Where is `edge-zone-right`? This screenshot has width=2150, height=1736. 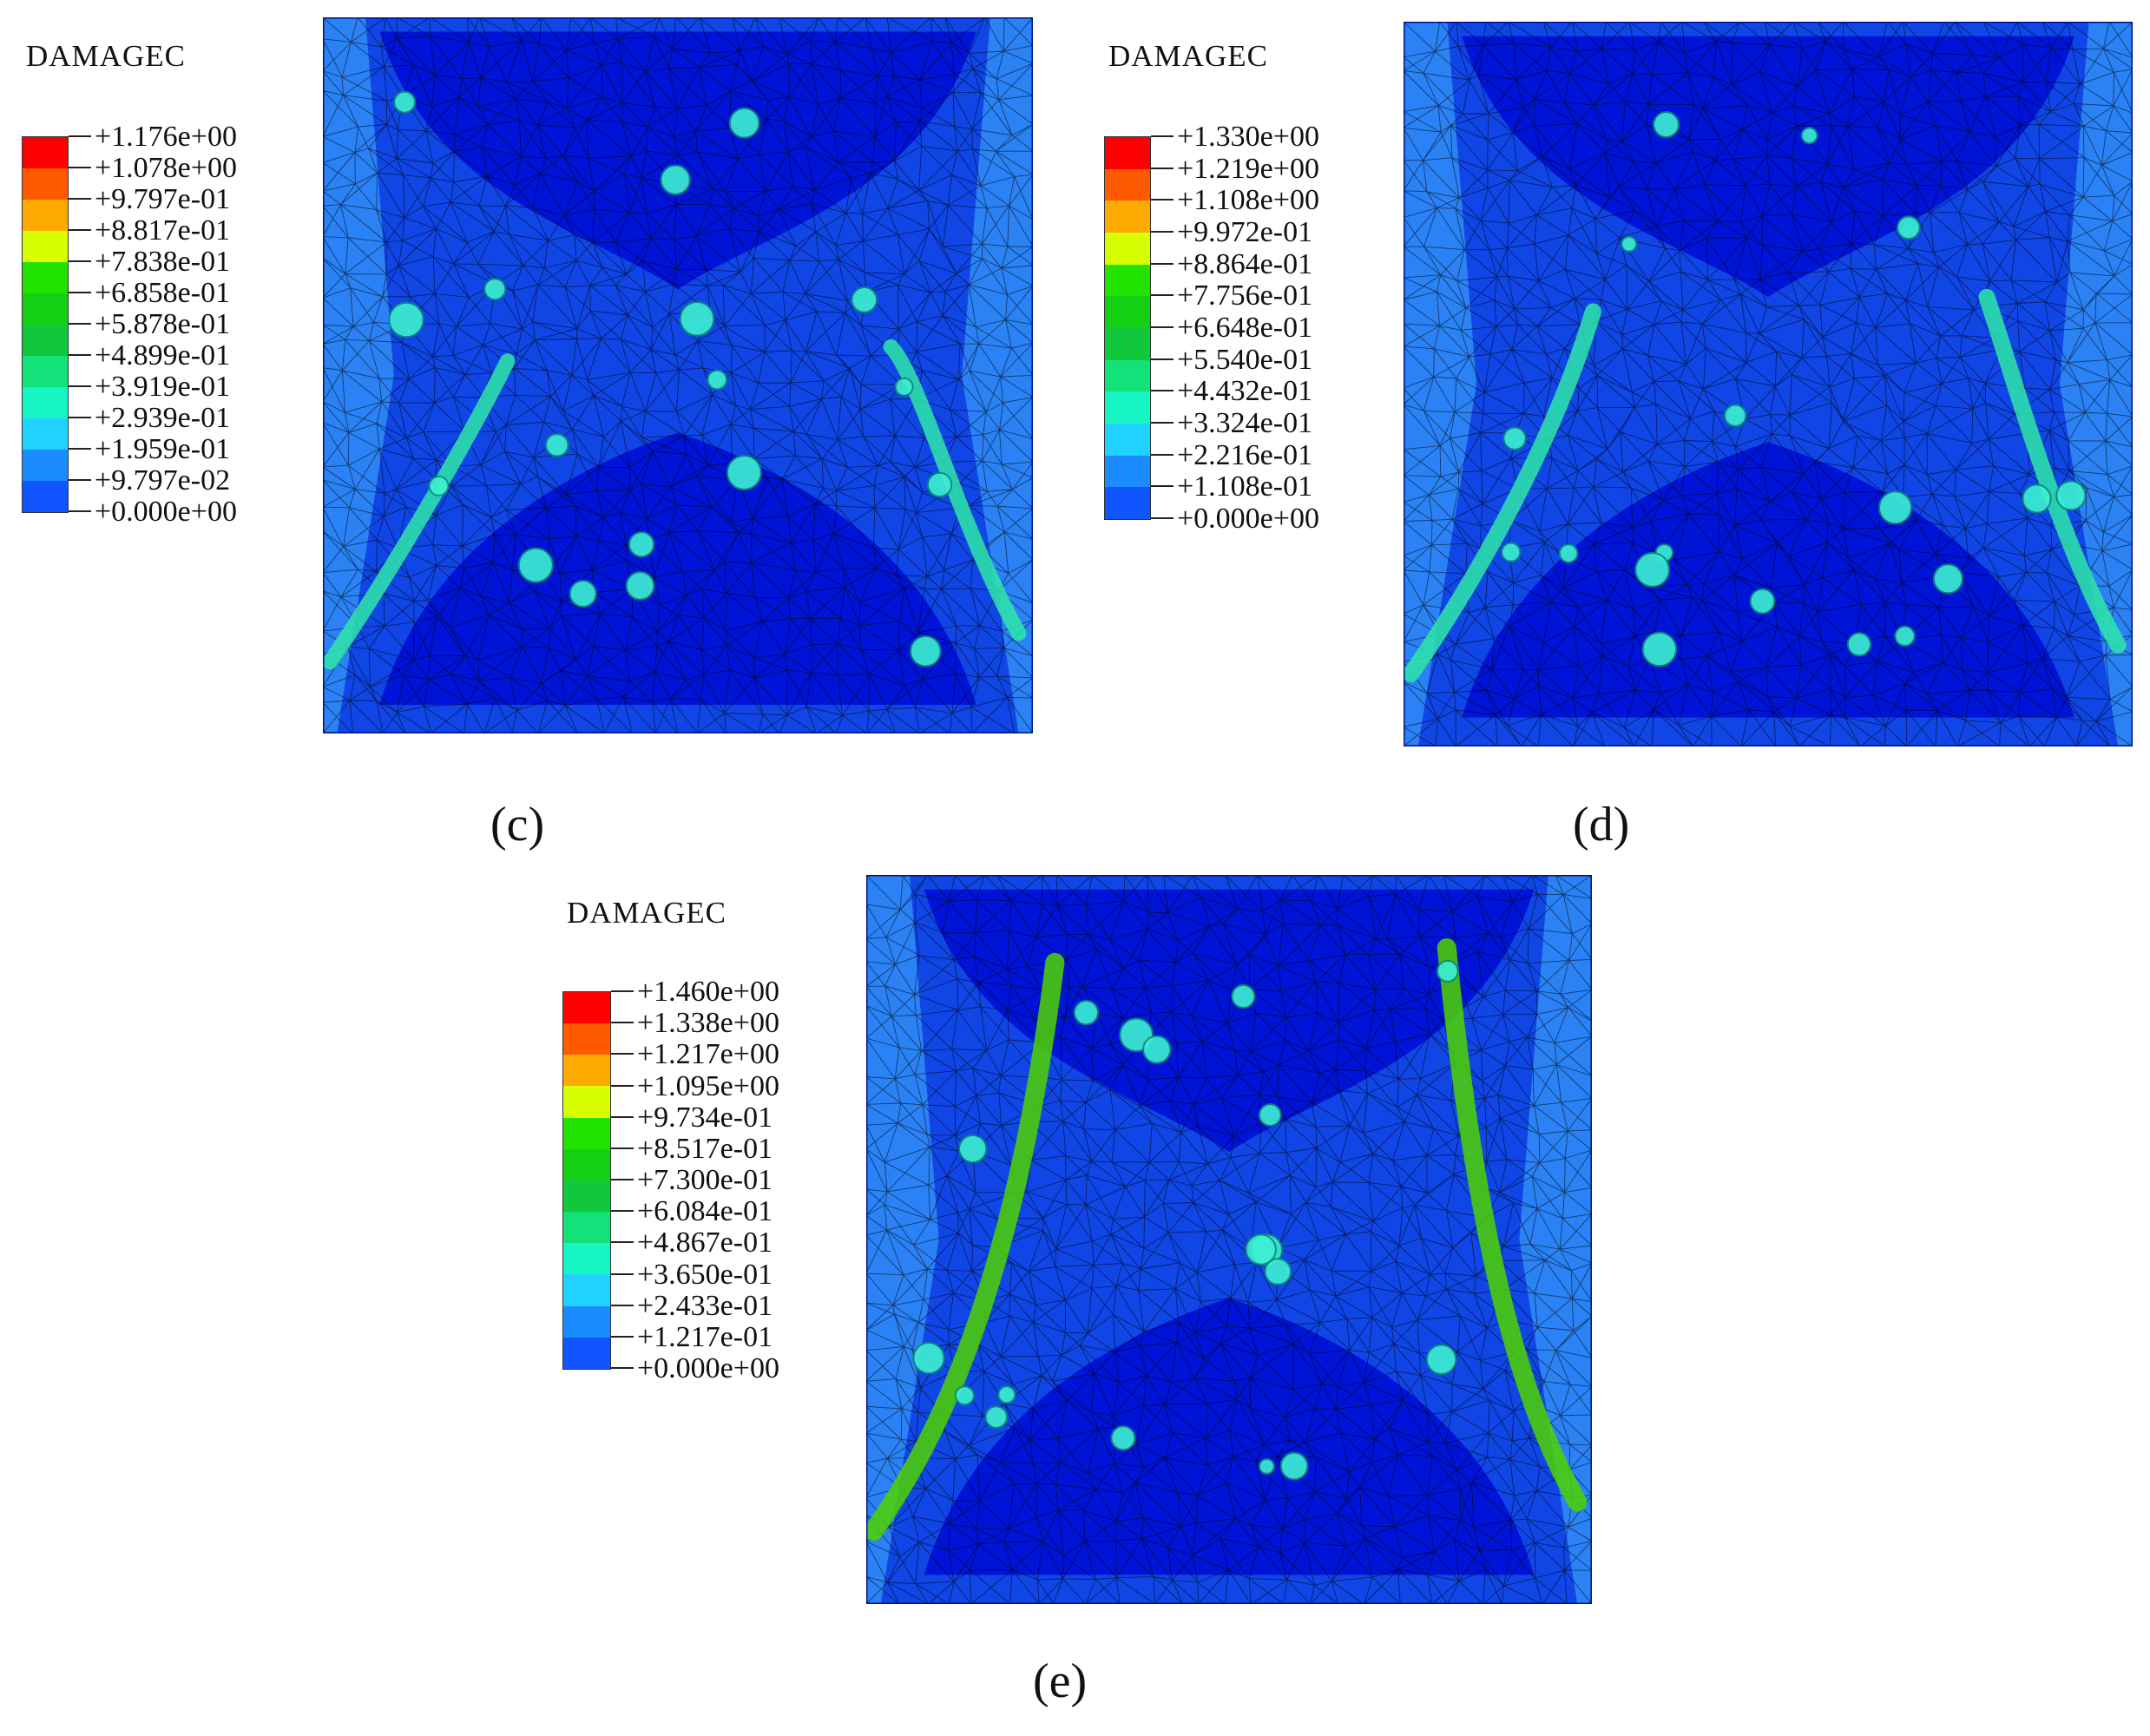 edge-zone-right is located at coordinates (997, 375).